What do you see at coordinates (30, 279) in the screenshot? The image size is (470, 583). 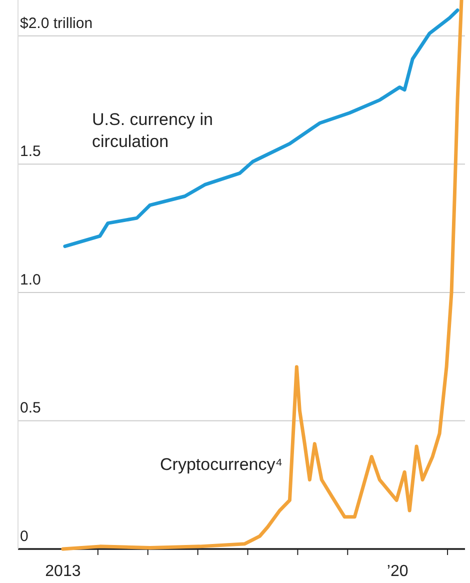 I see `y-tick-label: 1.0` at bounding box center [30, 279].